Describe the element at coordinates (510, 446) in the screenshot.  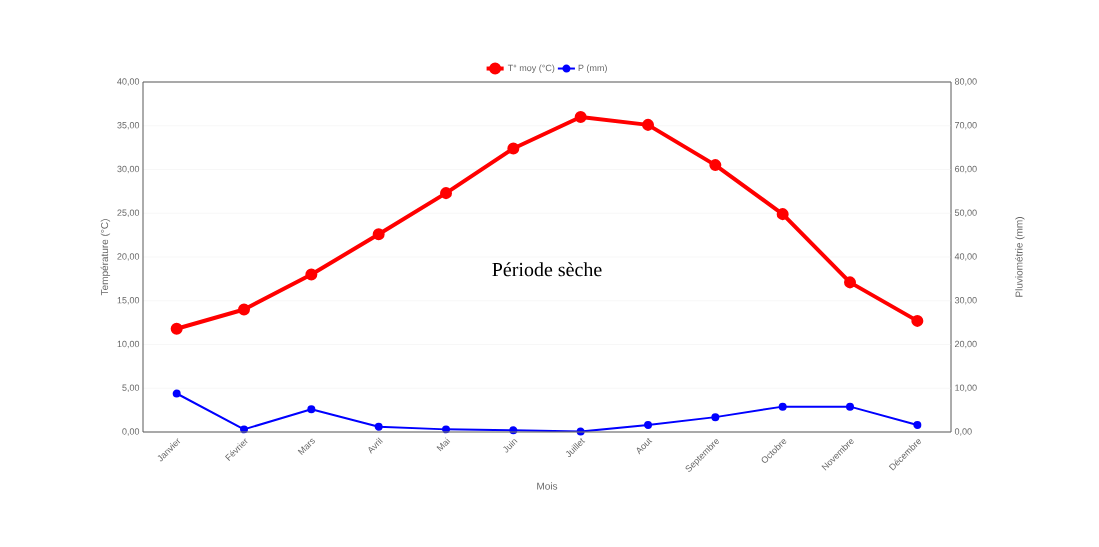
I see `x-tick-label: Juin` at that location.